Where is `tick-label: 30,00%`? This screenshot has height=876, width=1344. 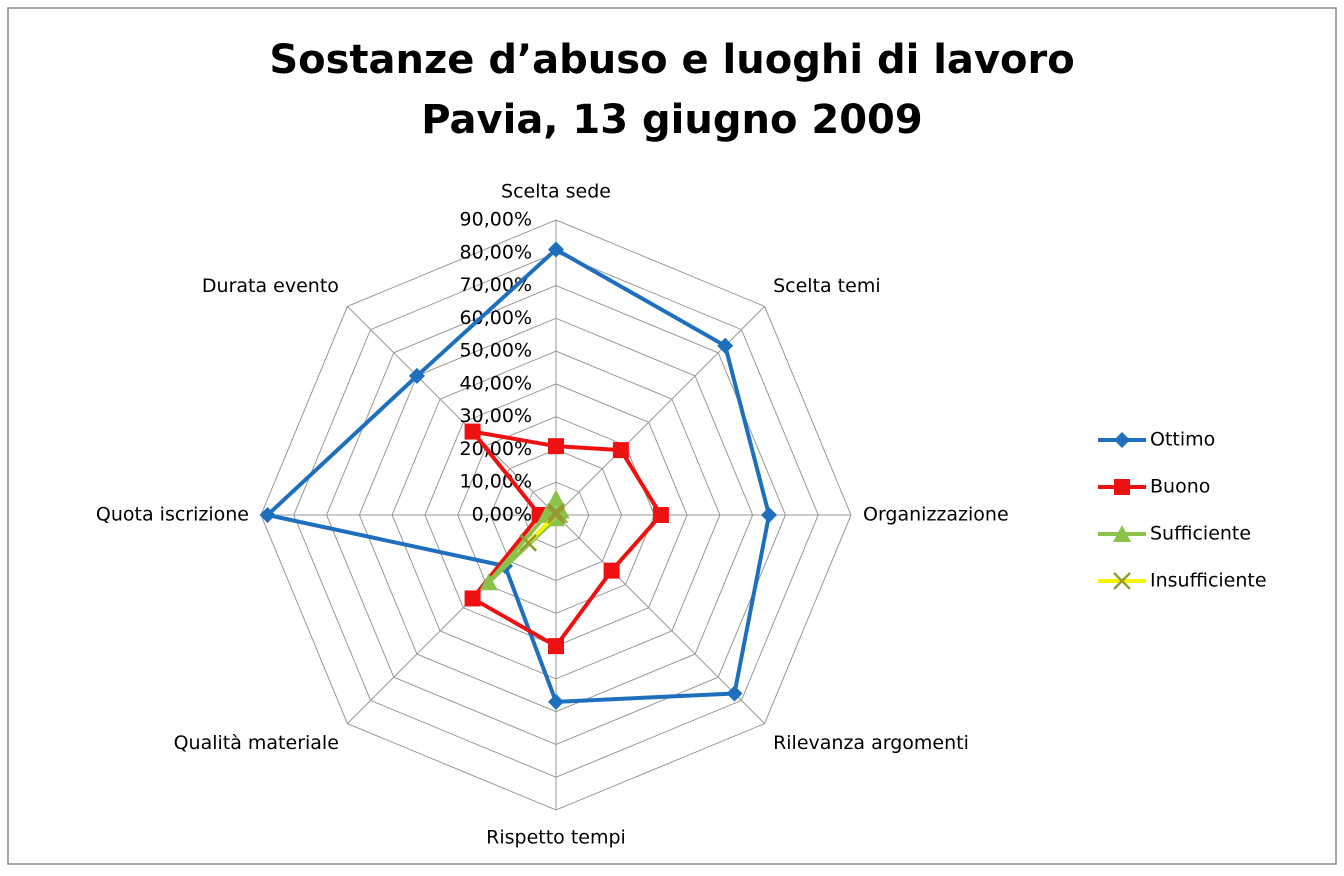 tick-label: 30,00% is located at coordinates (496, 416).